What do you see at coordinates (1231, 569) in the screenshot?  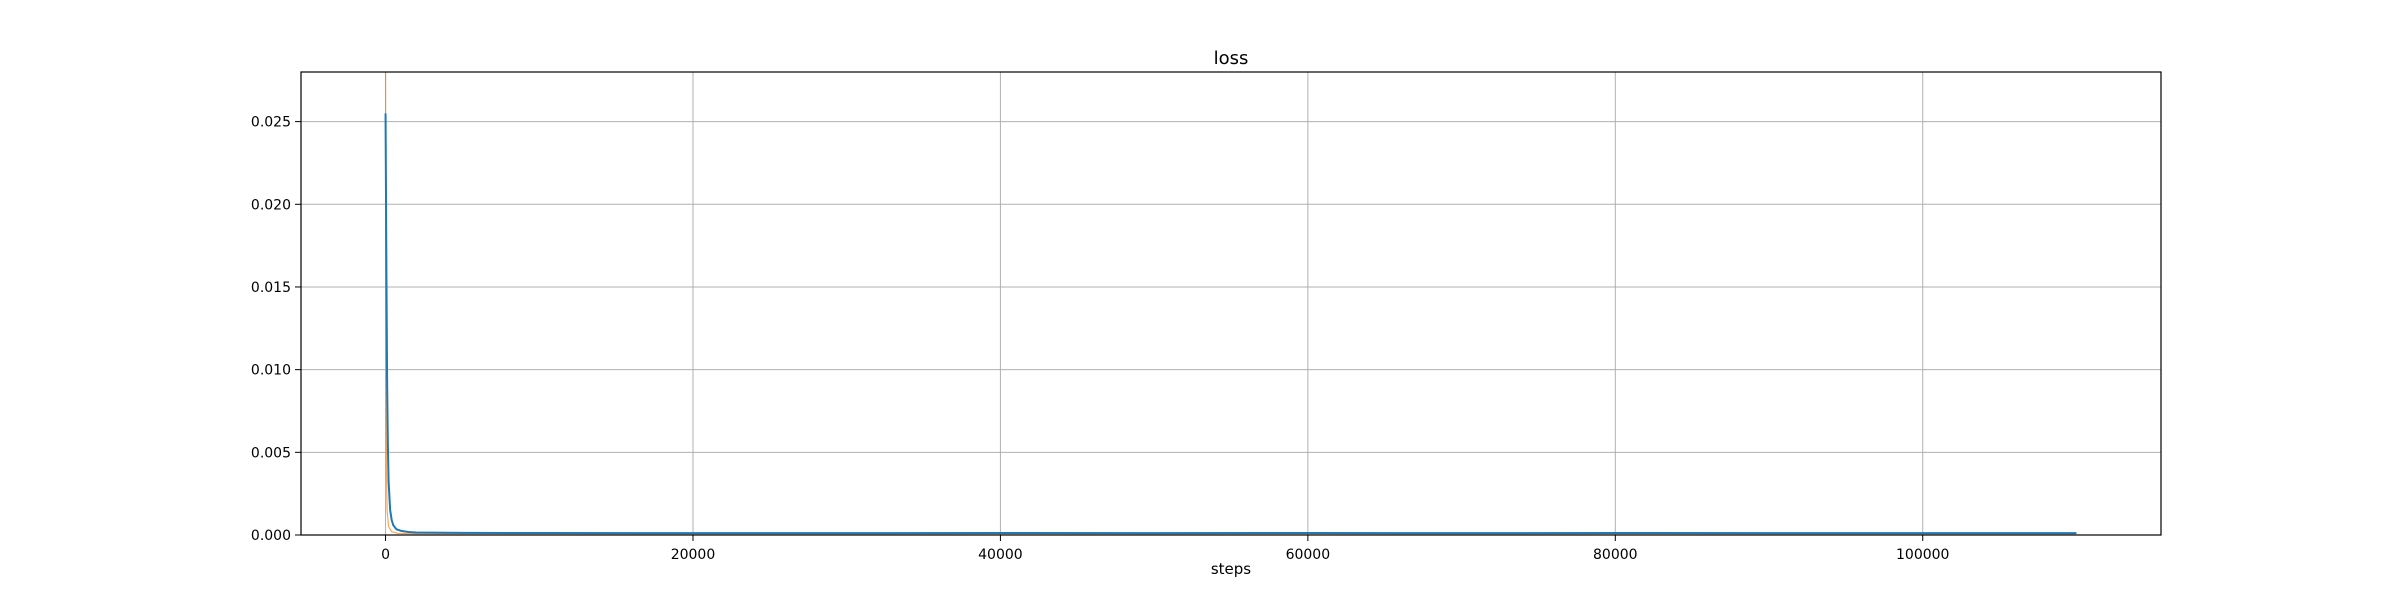 I see `x-axis-label: steps` at bounding box center [1231, 569].